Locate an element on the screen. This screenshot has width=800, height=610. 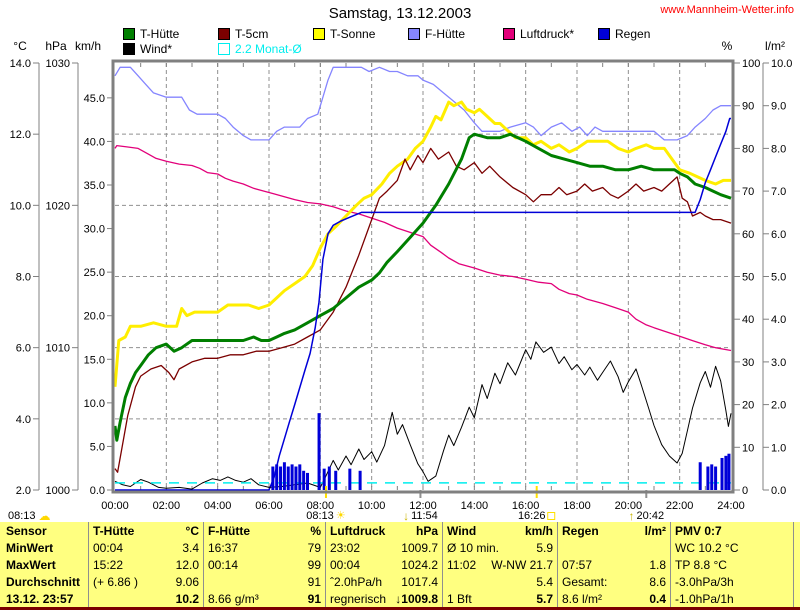
site-link: www.Mannheim-Wetter.info is located at coordinates (727, 10).